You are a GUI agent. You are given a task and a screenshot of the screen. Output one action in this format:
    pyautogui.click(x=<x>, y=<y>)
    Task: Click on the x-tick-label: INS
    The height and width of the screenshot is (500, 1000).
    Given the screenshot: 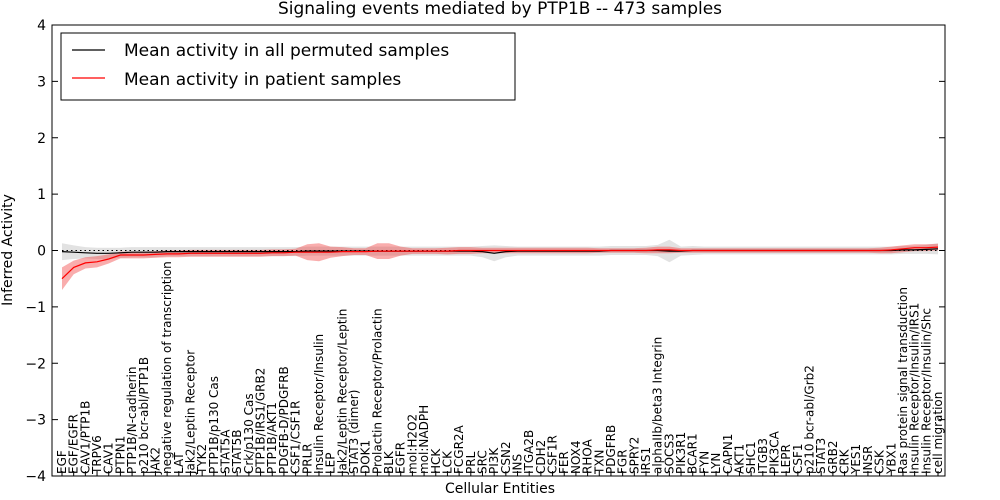 What is the action you would take?
    pyautogui.click(x=518, y=464)
    